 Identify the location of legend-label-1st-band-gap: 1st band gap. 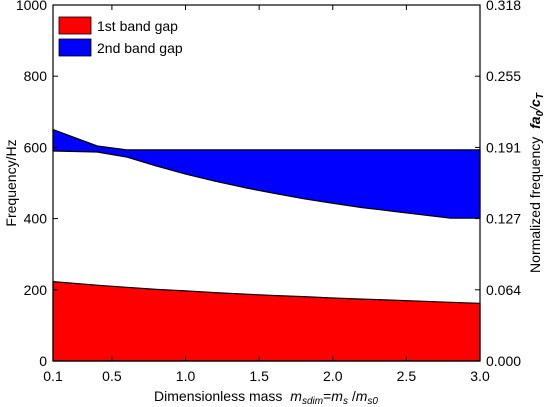
(137, 26).